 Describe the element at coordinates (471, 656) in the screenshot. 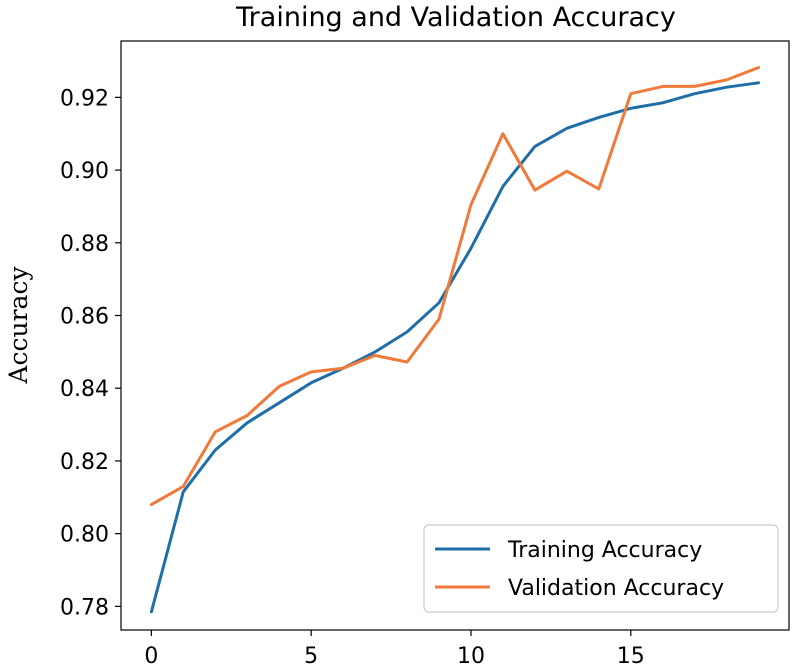

I see `x-tick-label: 10` at that location.